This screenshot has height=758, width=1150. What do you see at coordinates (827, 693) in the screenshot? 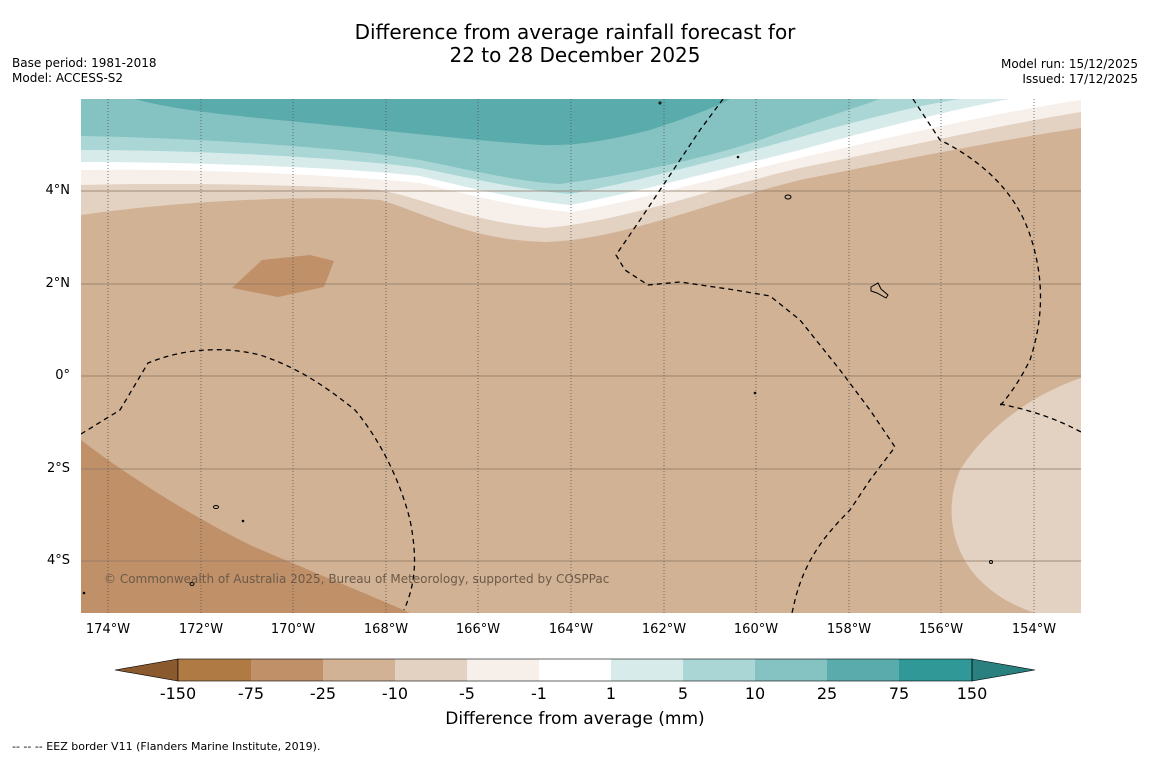
I see `colorbar-tick-10: 25` at bounding box center [827, 693].